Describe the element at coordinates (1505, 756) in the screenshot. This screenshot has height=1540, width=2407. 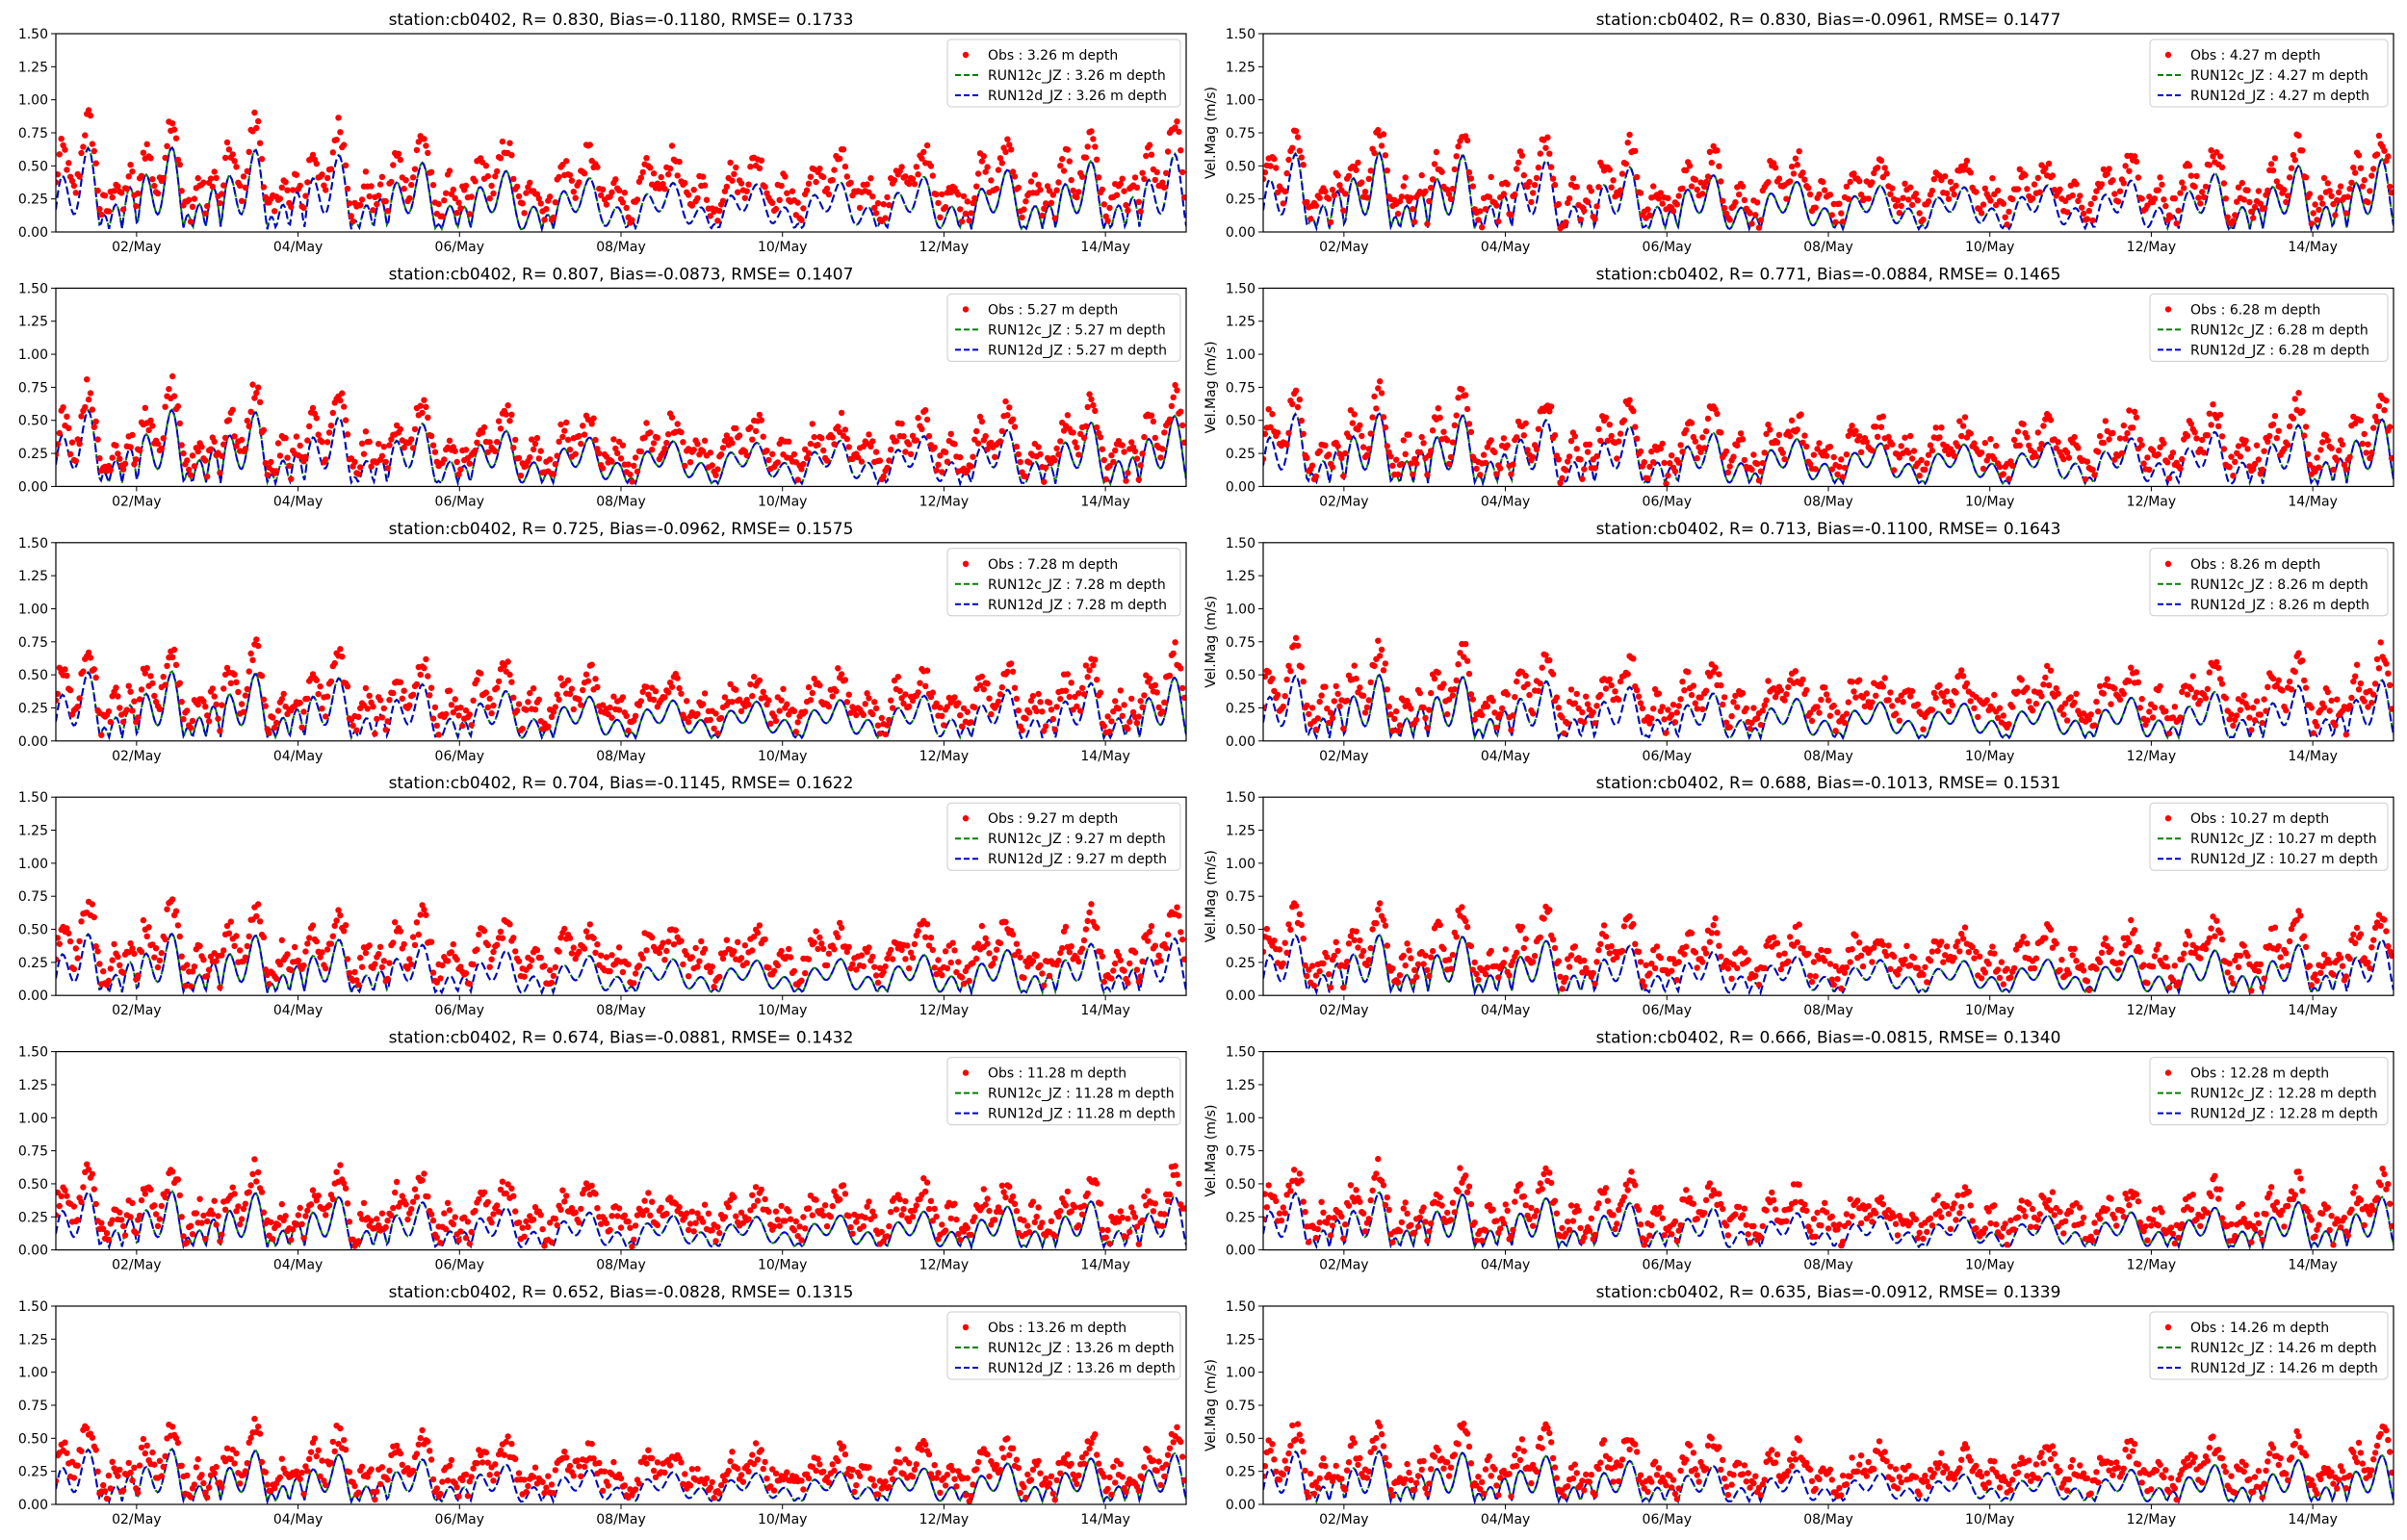
I see `x-tick-label: 04/May` at that location.